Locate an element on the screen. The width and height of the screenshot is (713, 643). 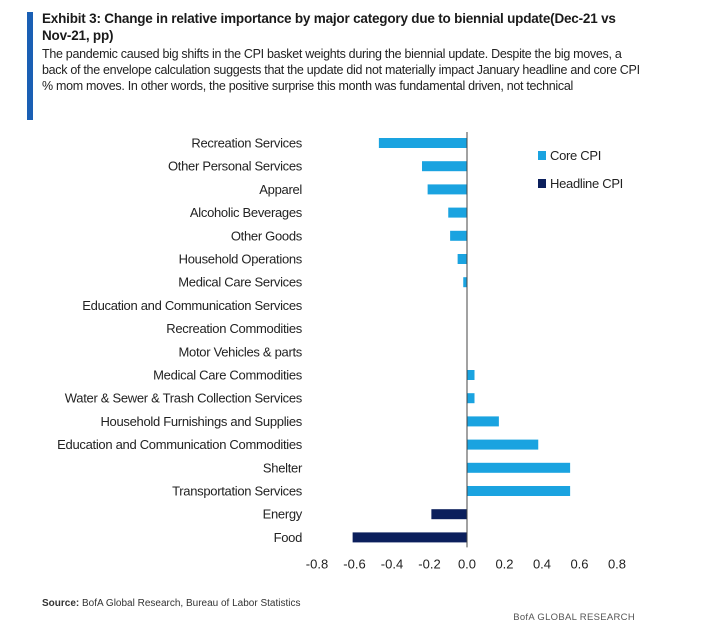
x-tick-label: 0.4 is located at coordinates (542, 563).